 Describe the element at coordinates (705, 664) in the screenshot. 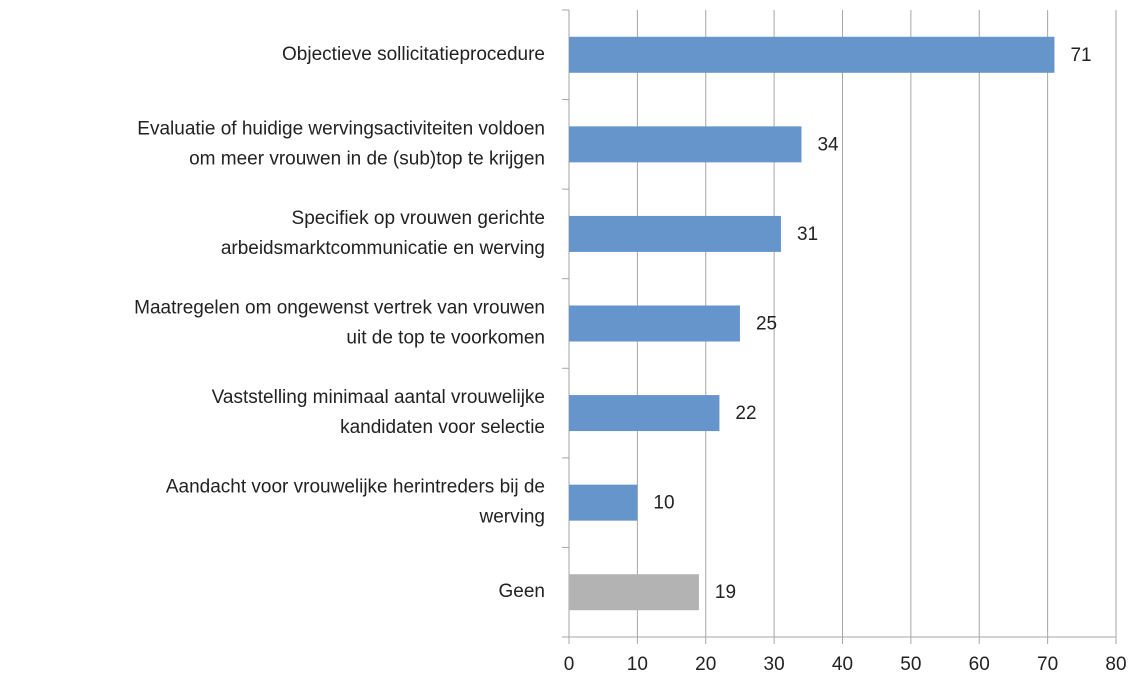

I see `x-tick-label: 20` at that location.